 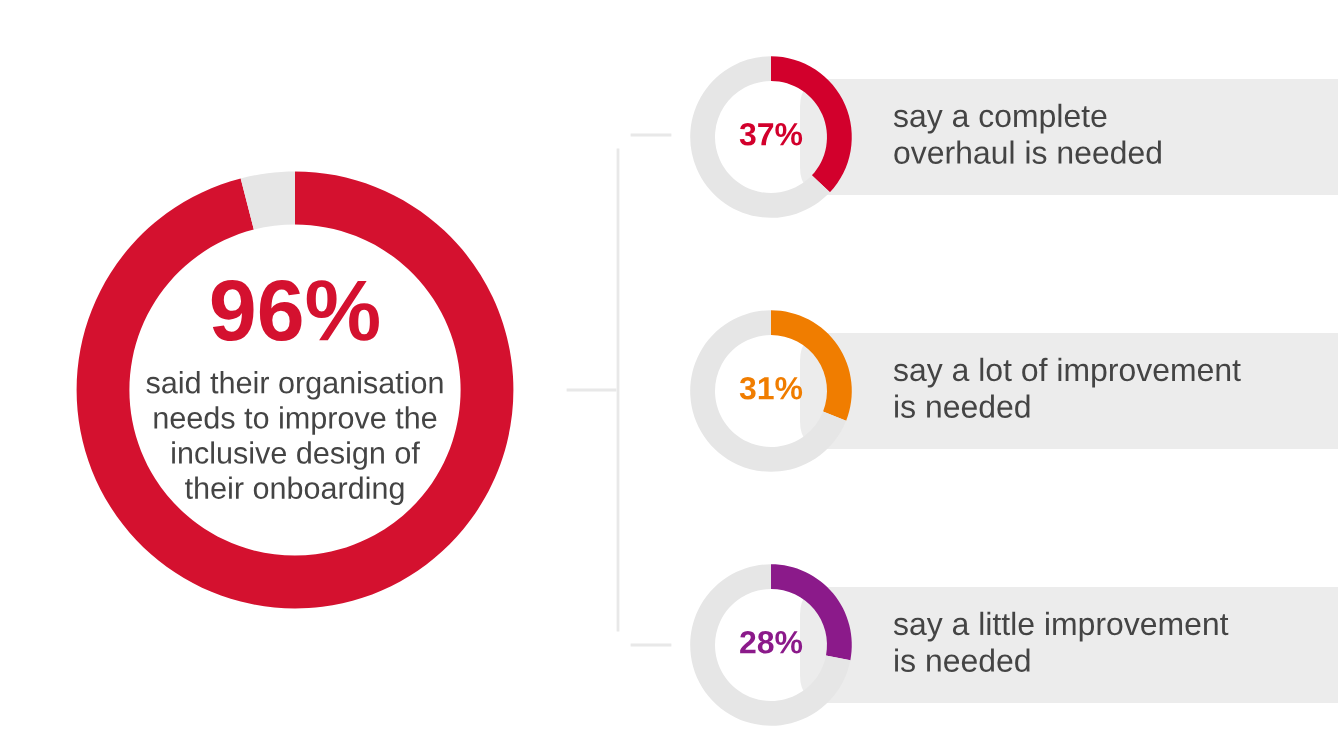 What do you see at coordinates (267, 200) in the screenshot?
I see `donut-slice` at bounding box center [267, 200].